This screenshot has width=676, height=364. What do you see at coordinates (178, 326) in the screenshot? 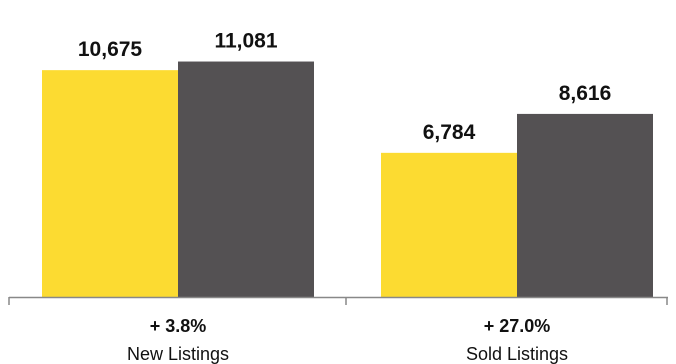
I see `change-label-new-listings: + 3.8%` at bounding box center [178, 326].